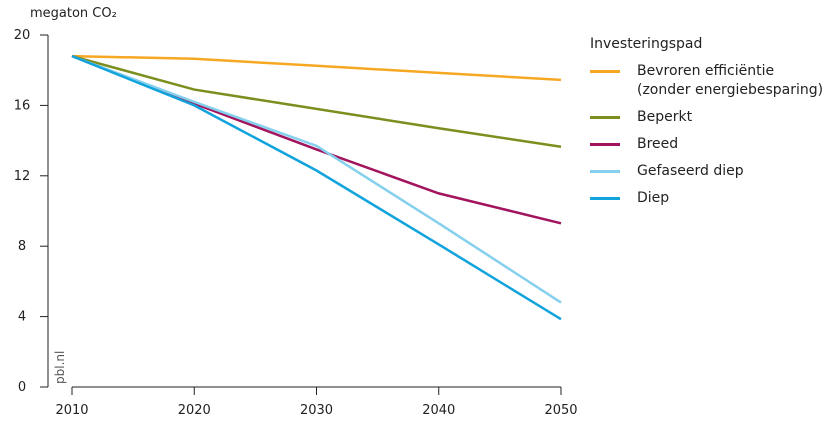 The height and width of the screenshot is (429, 836). Describe the element at coordinates (646, 44) in the screenshot. I see `legend-title: Investeringspad` at that location.